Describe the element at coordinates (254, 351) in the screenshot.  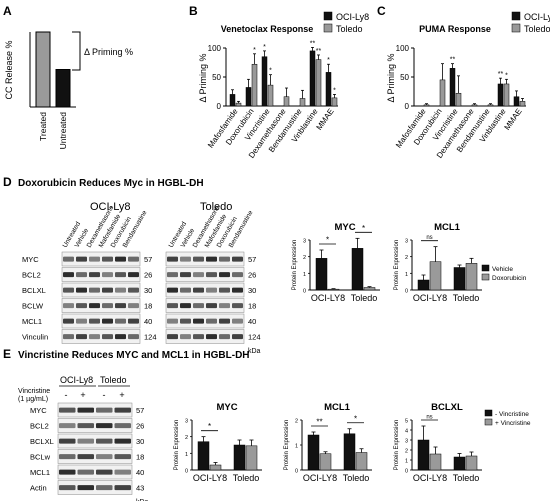
I see `kda-unit: kDa` at that location.